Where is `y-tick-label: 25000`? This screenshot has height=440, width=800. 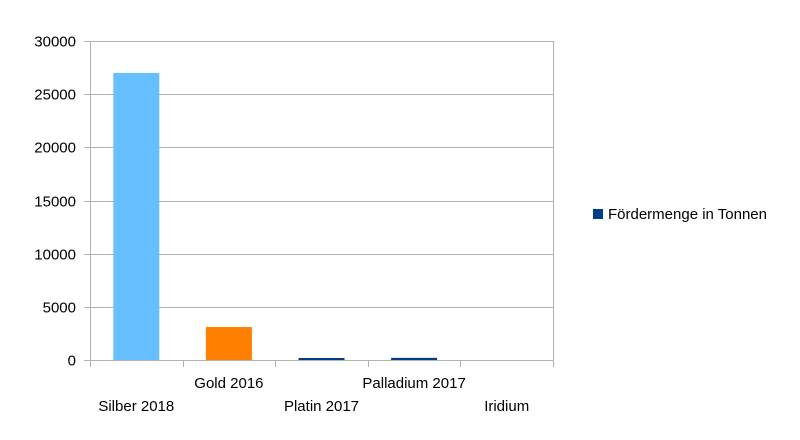 y-tick-label: 25000 is located at coordinates (55, 95).